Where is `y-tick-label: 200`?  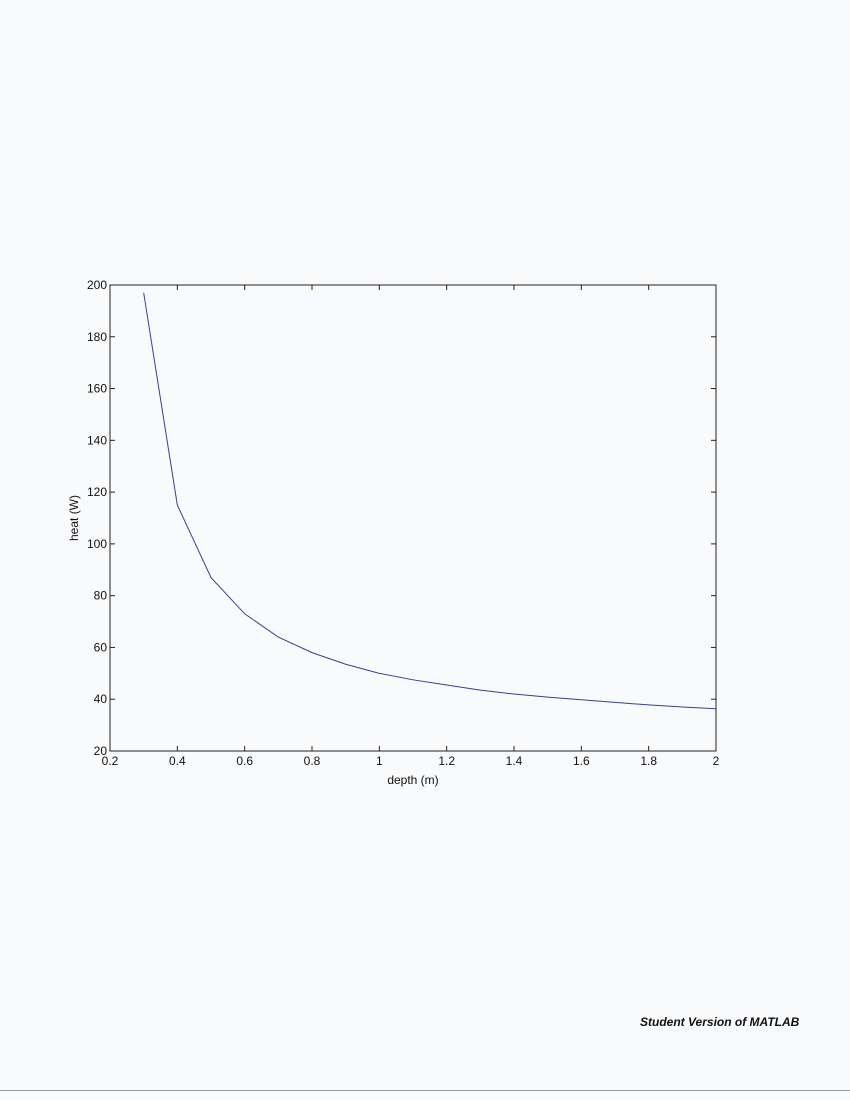
y-tick-label: 200 is located at coordinates (97, 285).